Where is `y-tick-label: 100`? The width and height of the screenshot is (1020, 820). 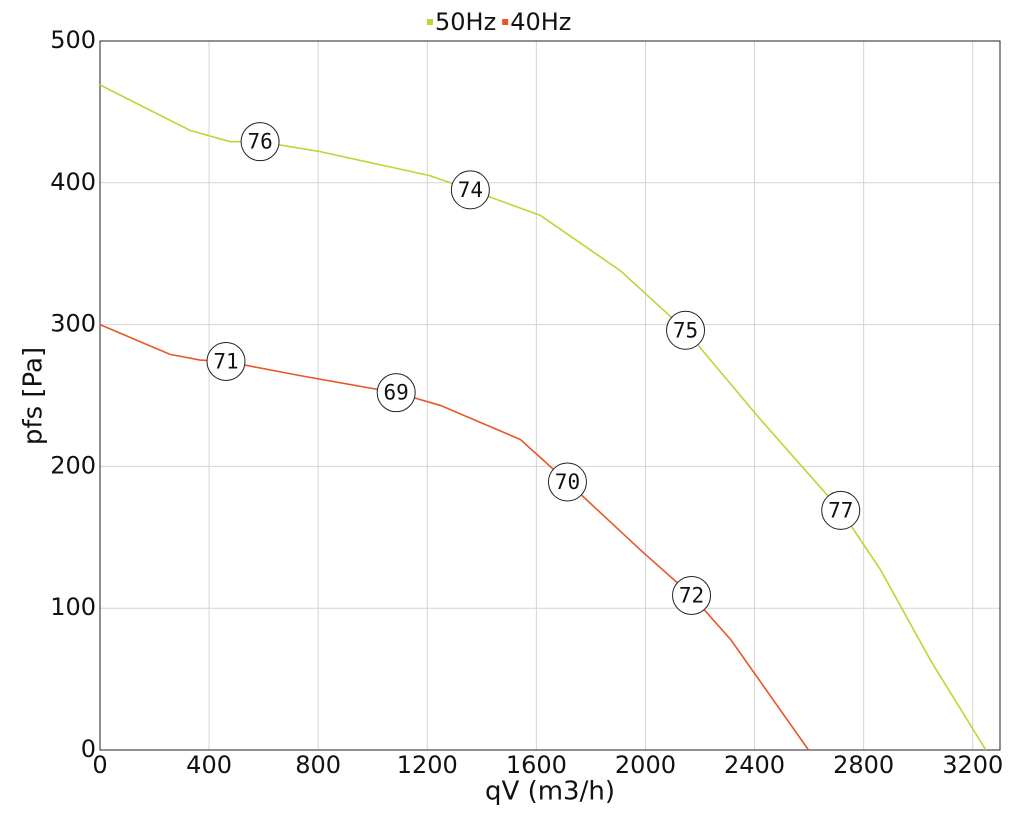
y-tick-label: 100 is located at coordinates (73, 607).